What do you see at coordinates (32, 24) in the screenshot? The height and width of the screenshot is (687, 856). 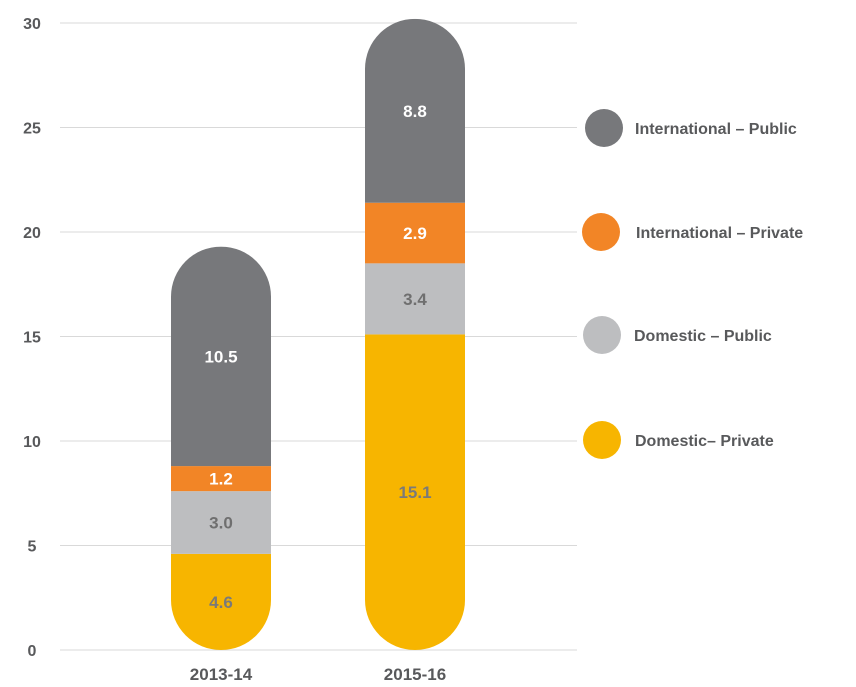 I see `y-tick-label: 30` at bounding box center [32, 24].